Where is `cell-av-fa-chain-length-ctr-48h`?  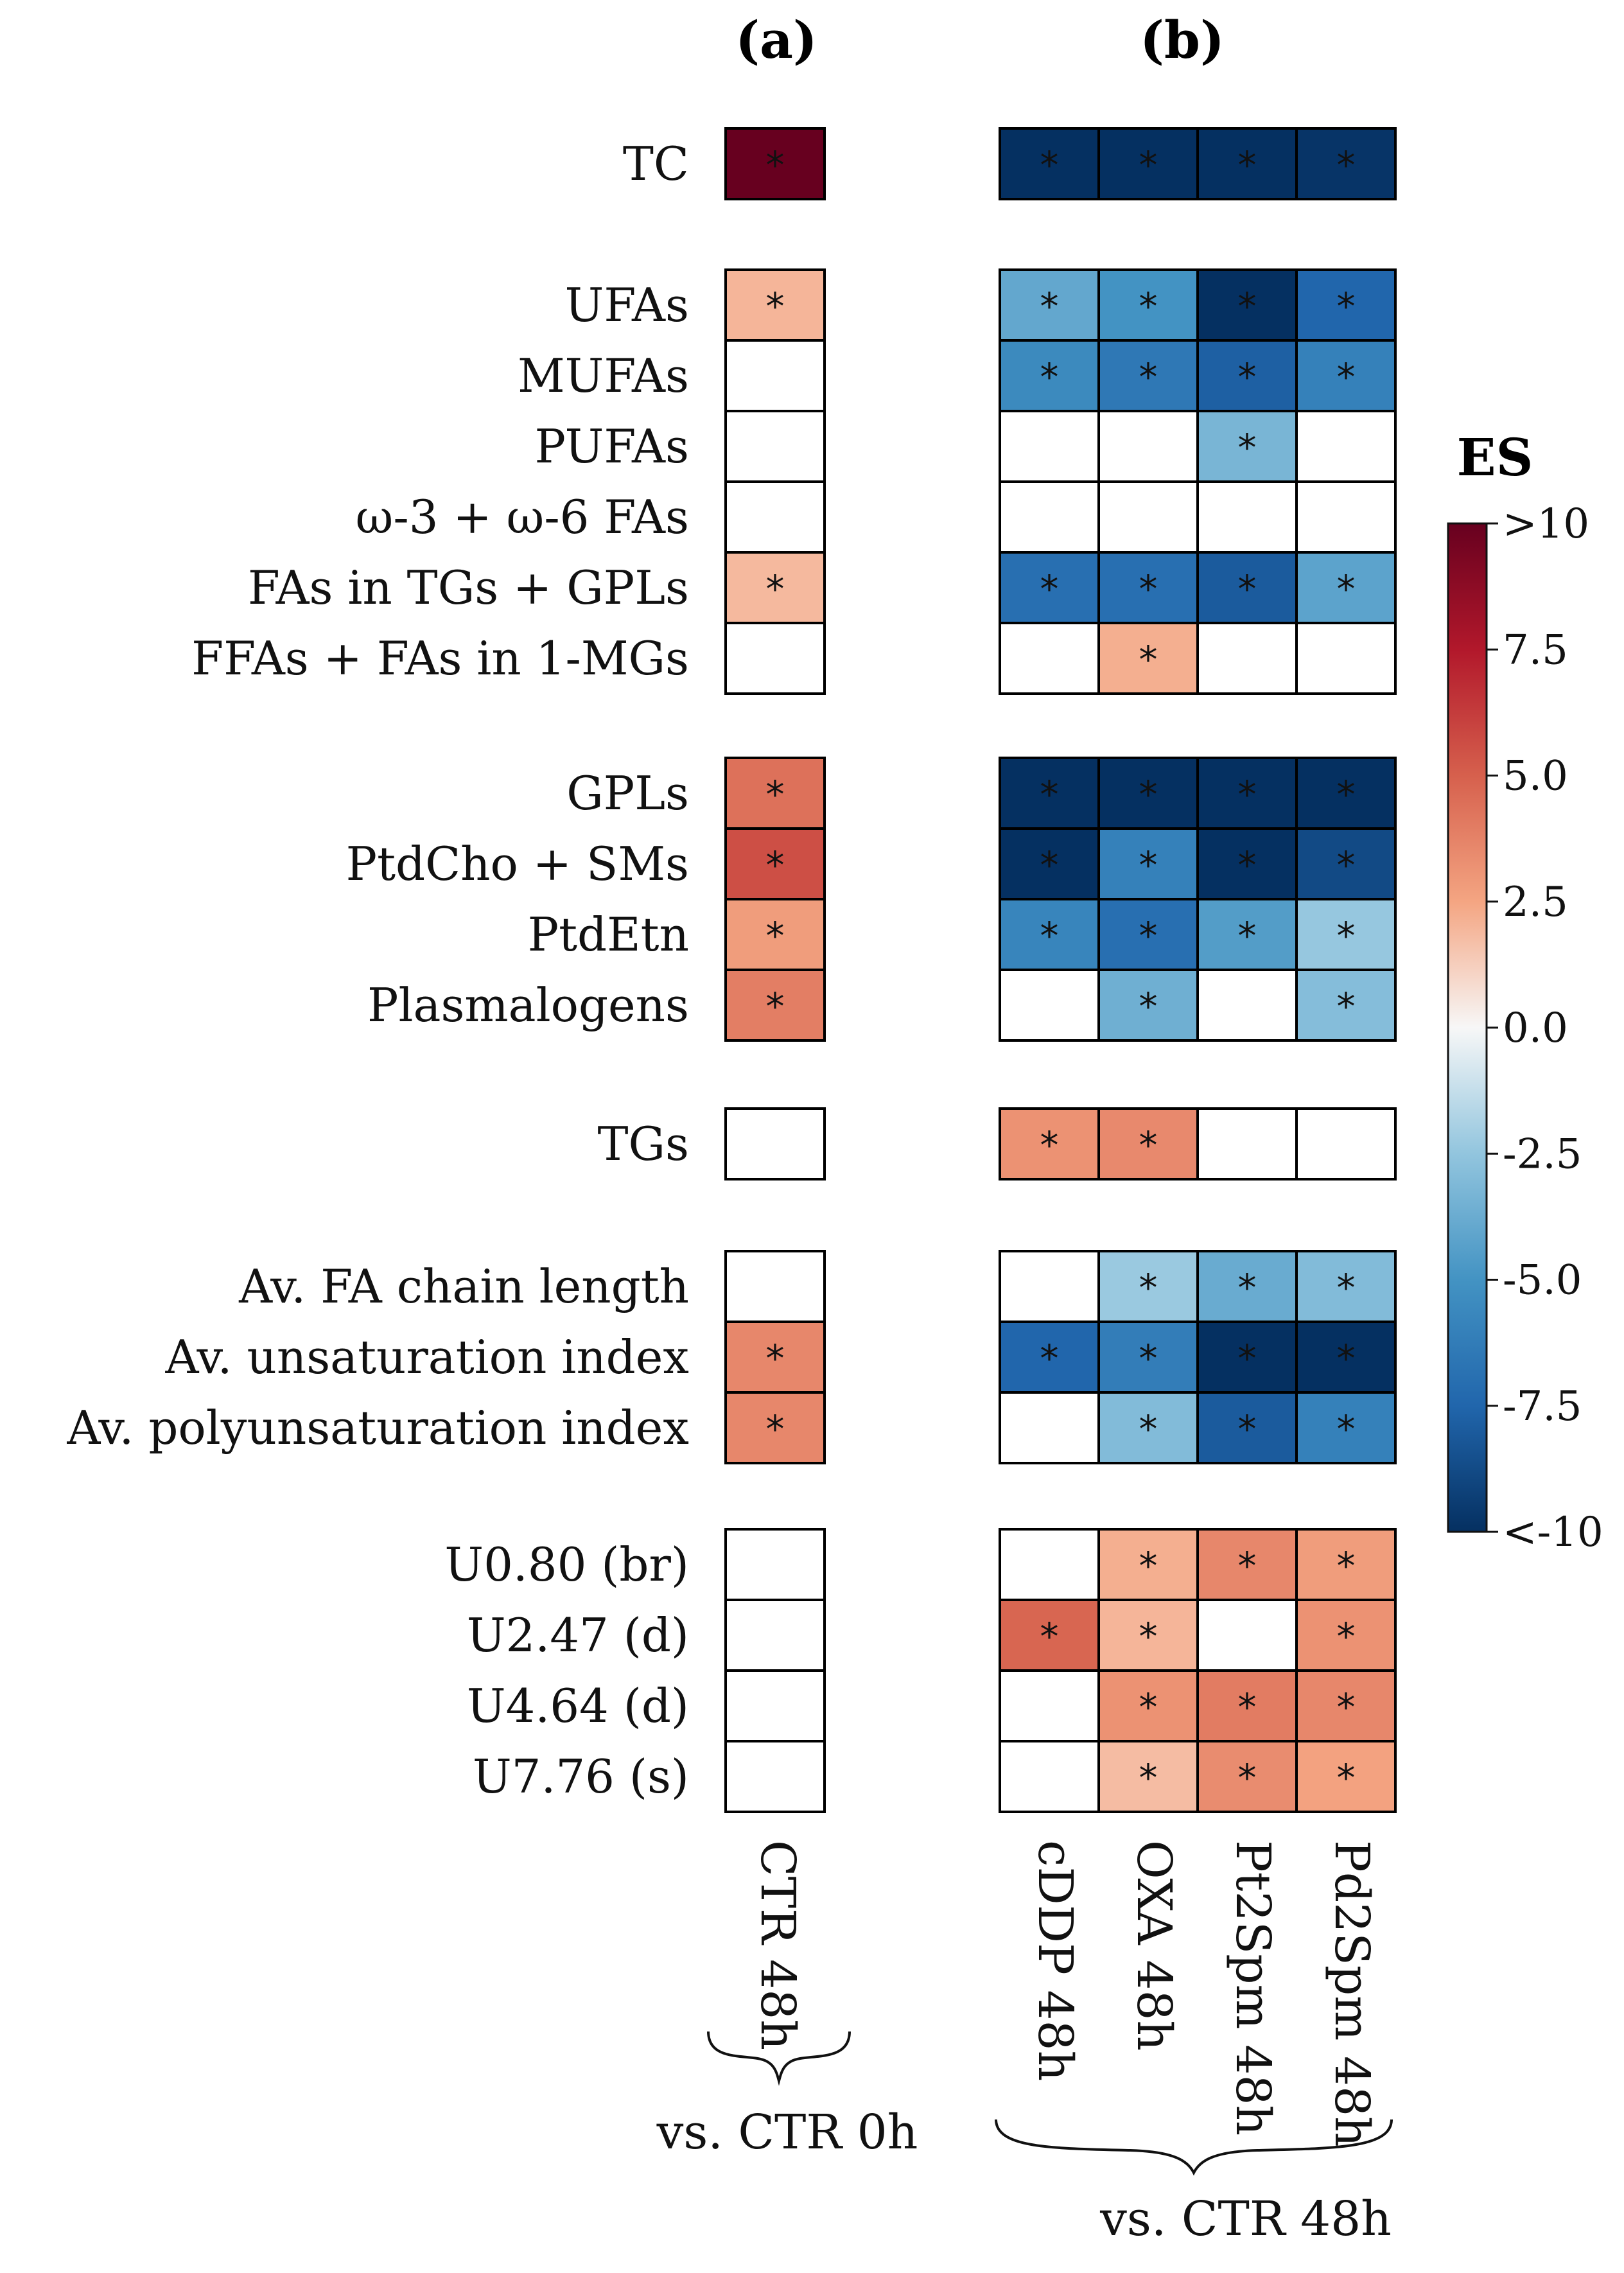 cell-av-fa-chain-length-ctr-48h is located at coordinates (775, 1286).